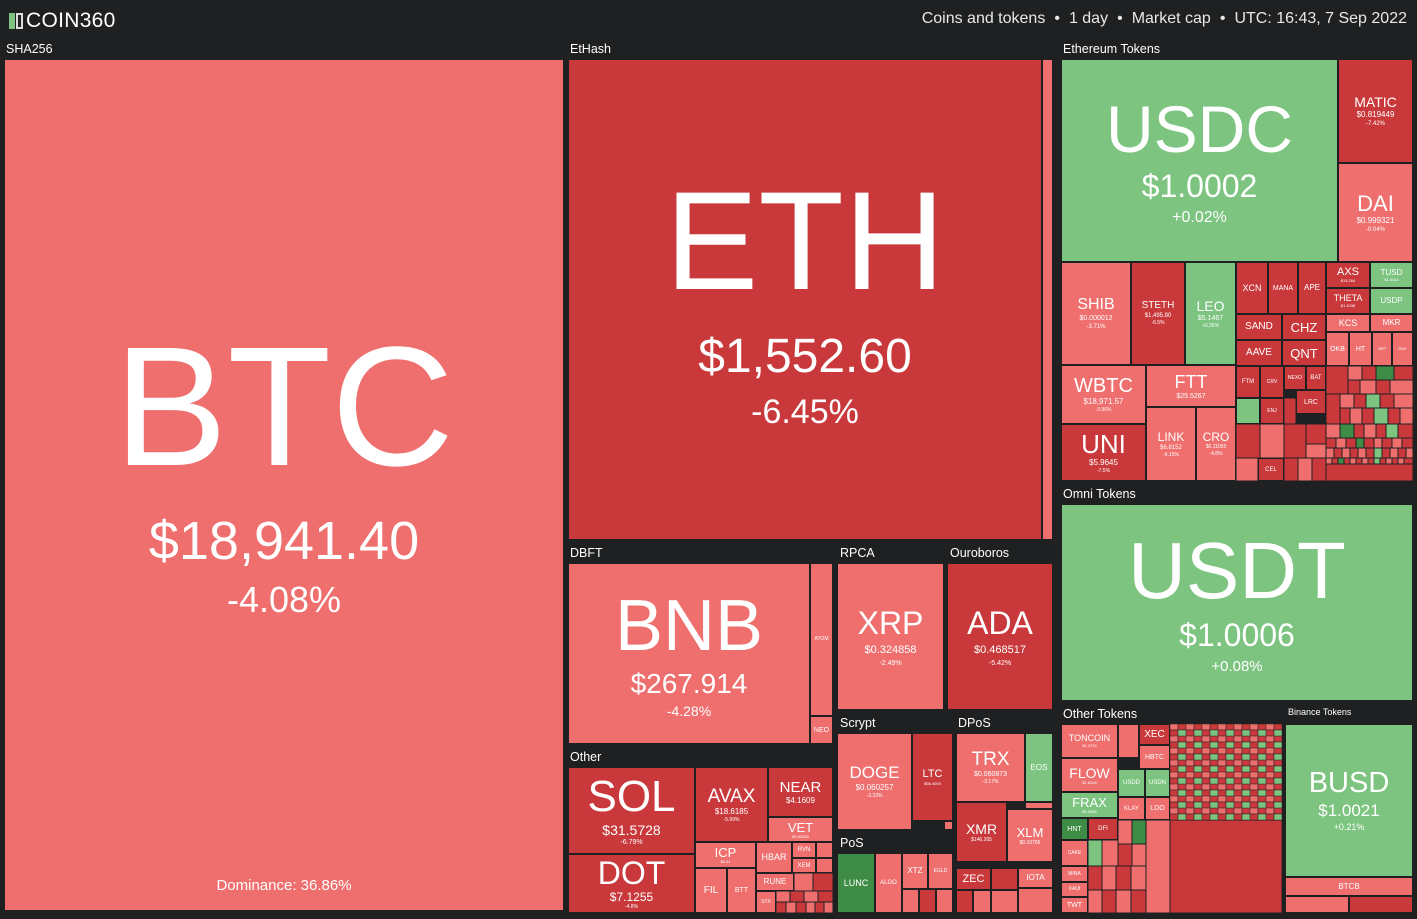  What do you see at coordinates (631, 883) in the screenshot?
I see `tile-dot: DOT $7.1255 -4.8%` at bounding box center [631, 883].